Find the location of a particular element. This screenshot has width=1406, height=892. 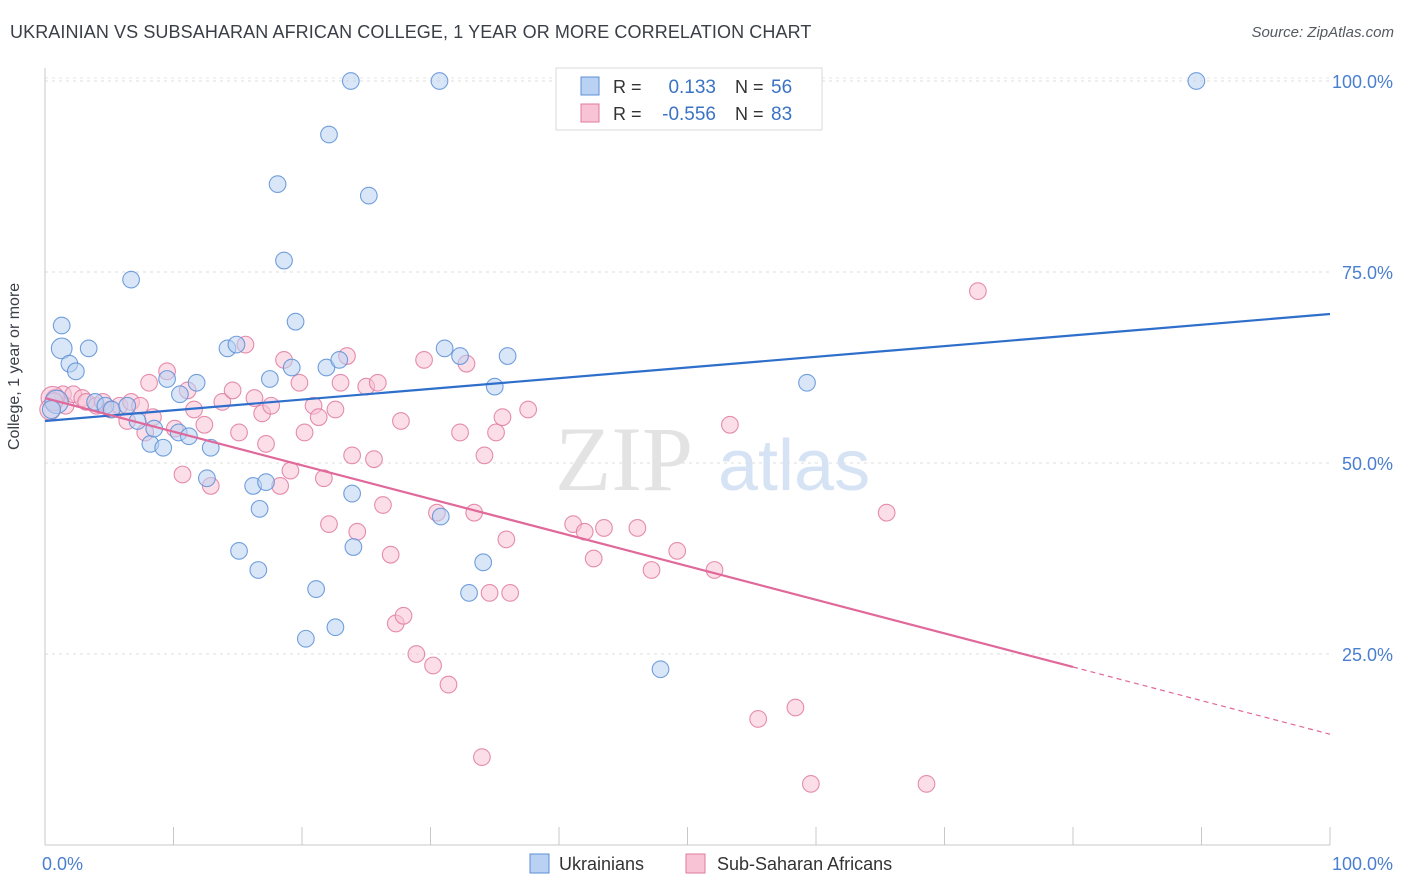

correlation-legend: R = 0.133 N = 56 R = -0.556 N = 83 is located at coordinates (689, 99).